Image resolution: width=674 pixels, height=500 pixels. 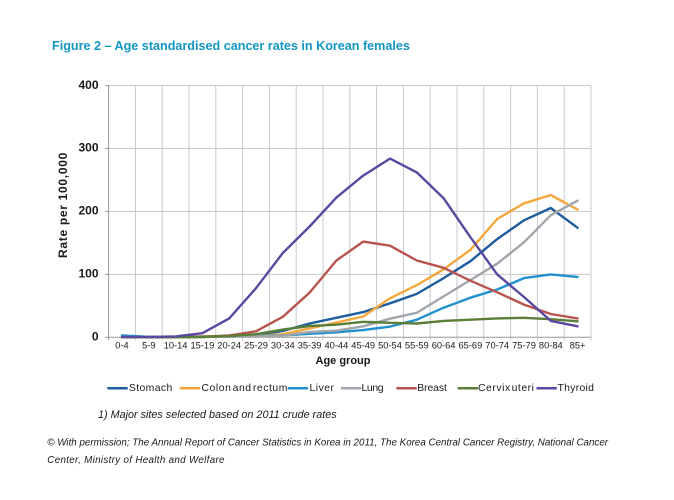 I want to click on svg-text: 75-79, so click(x=524, y=346).